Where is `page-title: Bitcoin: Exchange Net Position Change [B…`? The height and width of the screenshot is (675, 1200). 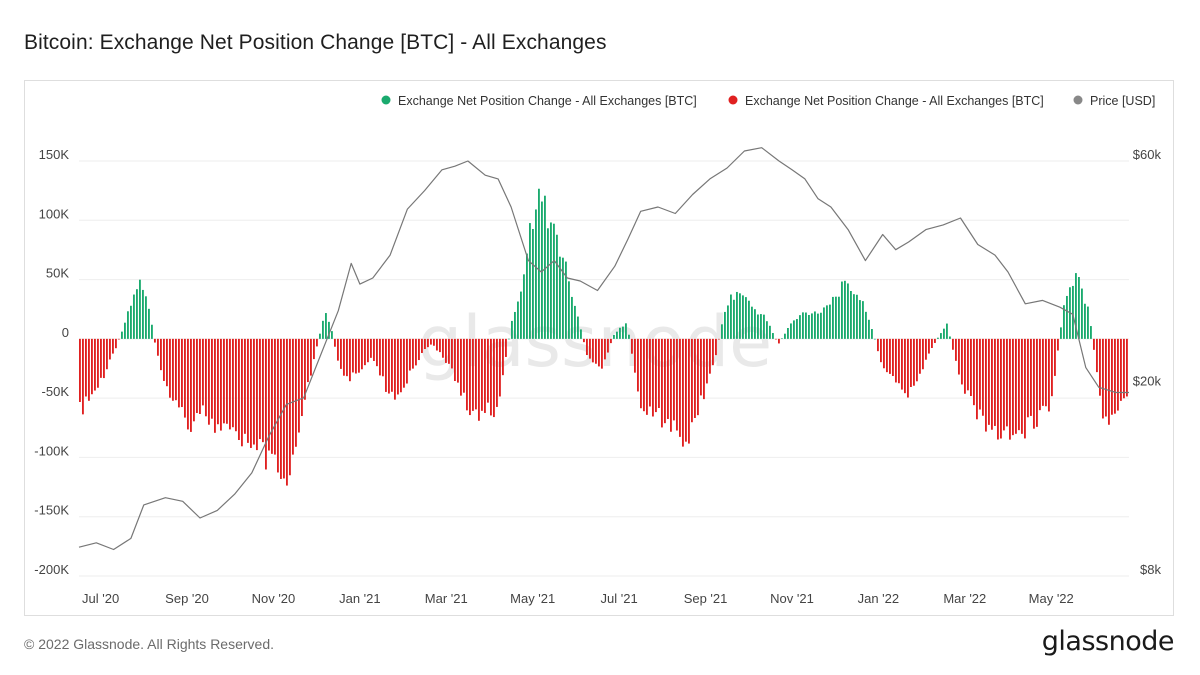 page-title: Bitcoin: Exchange Net Position Change [B… is located at coordinates (315, 42).